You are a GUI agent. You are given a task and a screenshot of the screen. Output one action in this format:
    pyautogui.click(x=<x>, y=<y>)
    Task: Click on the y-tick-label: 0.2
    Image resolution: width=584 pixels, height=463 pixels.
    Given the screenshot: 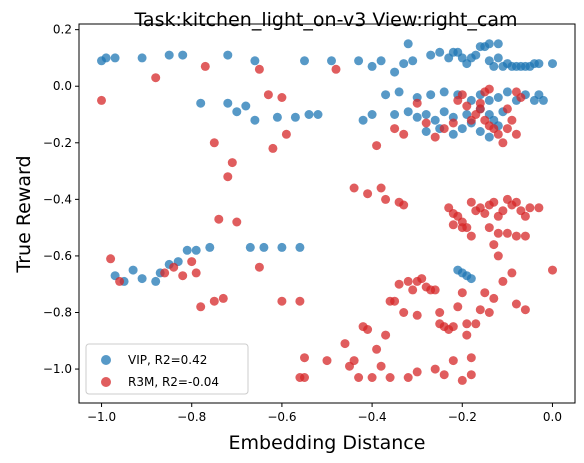 What is the action you would take?
    pyautogui.click(x=62, y=30)
    